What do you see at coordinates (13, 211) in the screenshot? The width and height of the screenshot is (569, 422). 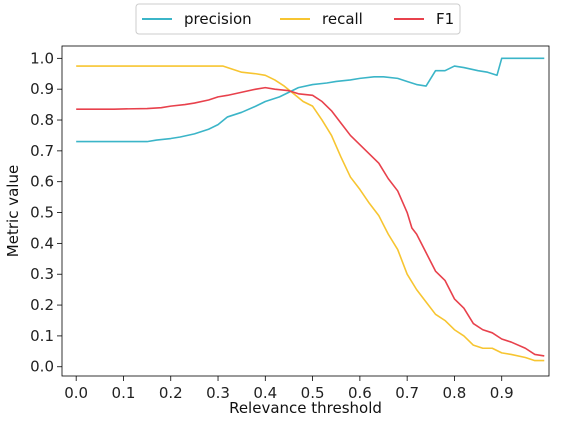 I see `y-axis-label: Metric value` at bounding box center [13, 211].